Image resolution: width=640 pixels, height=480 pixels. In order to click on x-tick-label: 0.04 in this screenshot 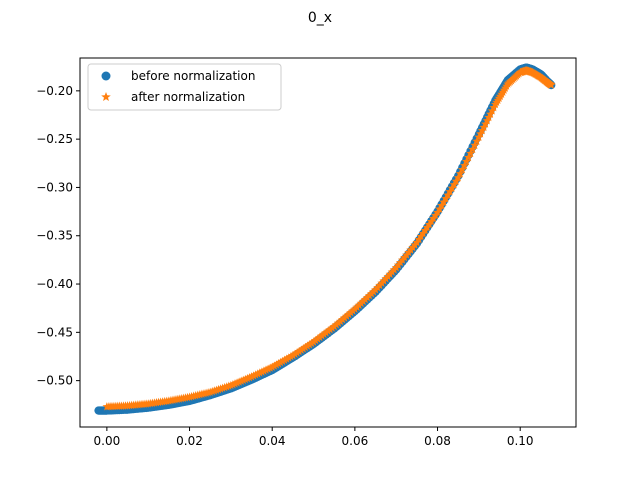, I will do `click(272, 441)`.